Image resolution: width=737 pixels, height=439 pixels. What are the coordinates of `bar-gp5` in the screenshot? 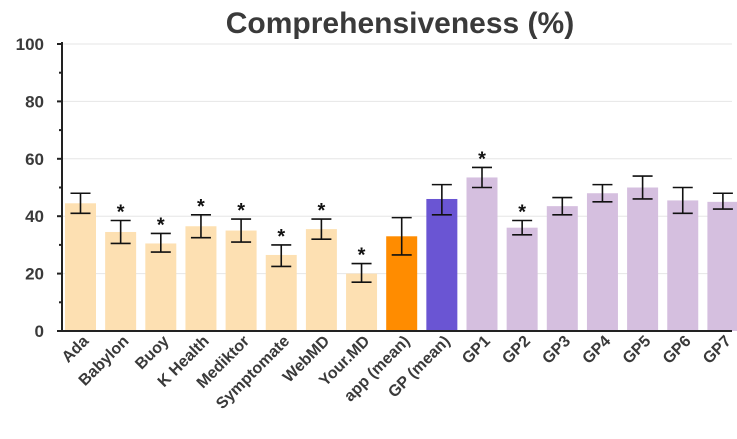 It's located at (643, 259).